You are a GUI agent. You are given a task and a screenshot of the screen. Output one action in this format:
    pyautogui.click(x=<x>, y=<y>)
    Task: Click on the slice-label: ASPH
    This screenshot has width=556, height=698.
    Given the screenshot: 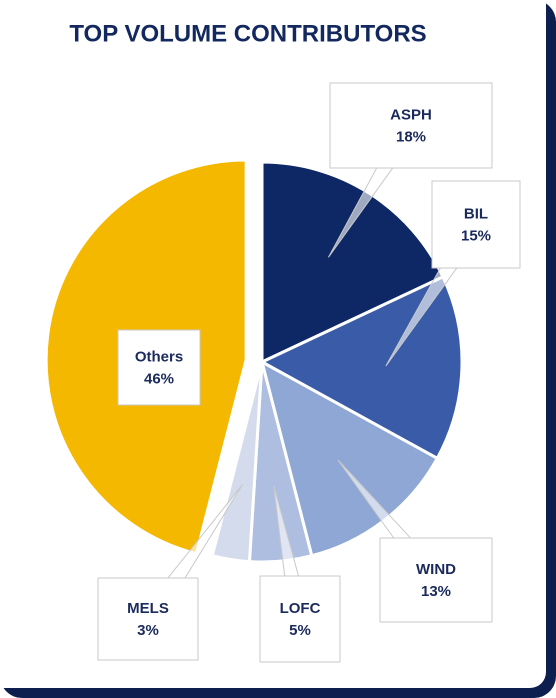 What is the action you would take?
    pyautogui.click(x=411, y=114)
    